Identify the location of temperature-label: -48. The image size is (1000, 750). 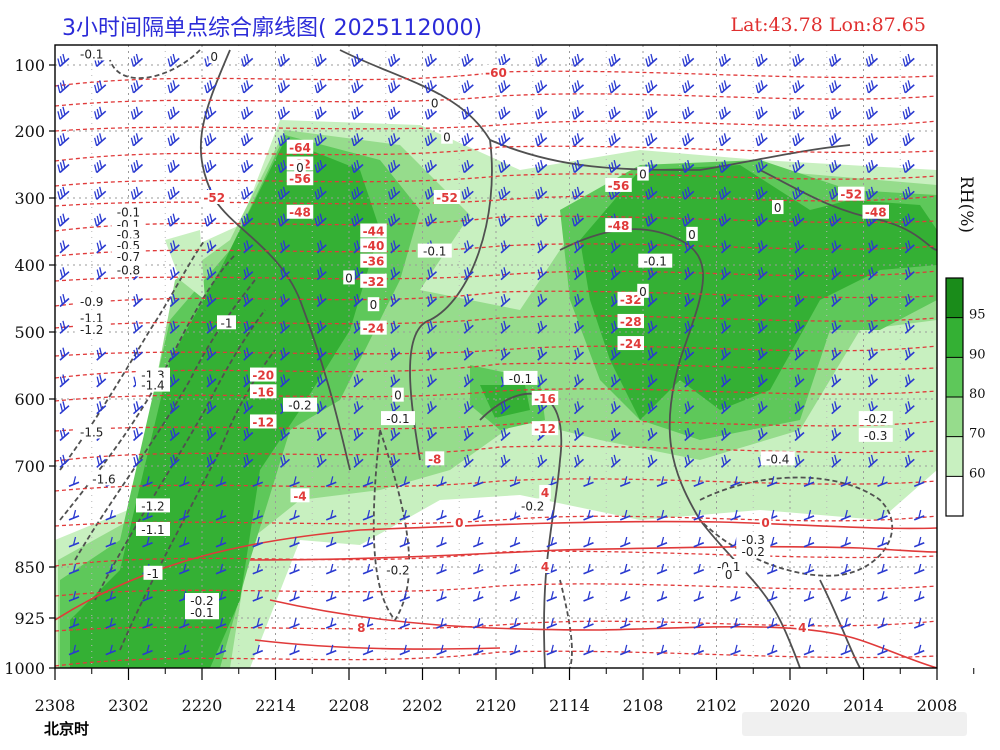
(619, 226).